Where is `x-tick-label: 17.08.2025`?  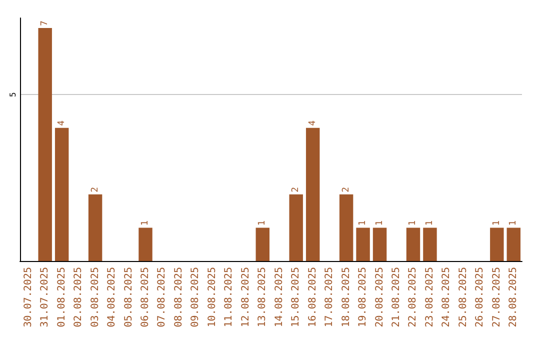 x-tick-label: 17.08.2025 is located at coordinates (330, 297).